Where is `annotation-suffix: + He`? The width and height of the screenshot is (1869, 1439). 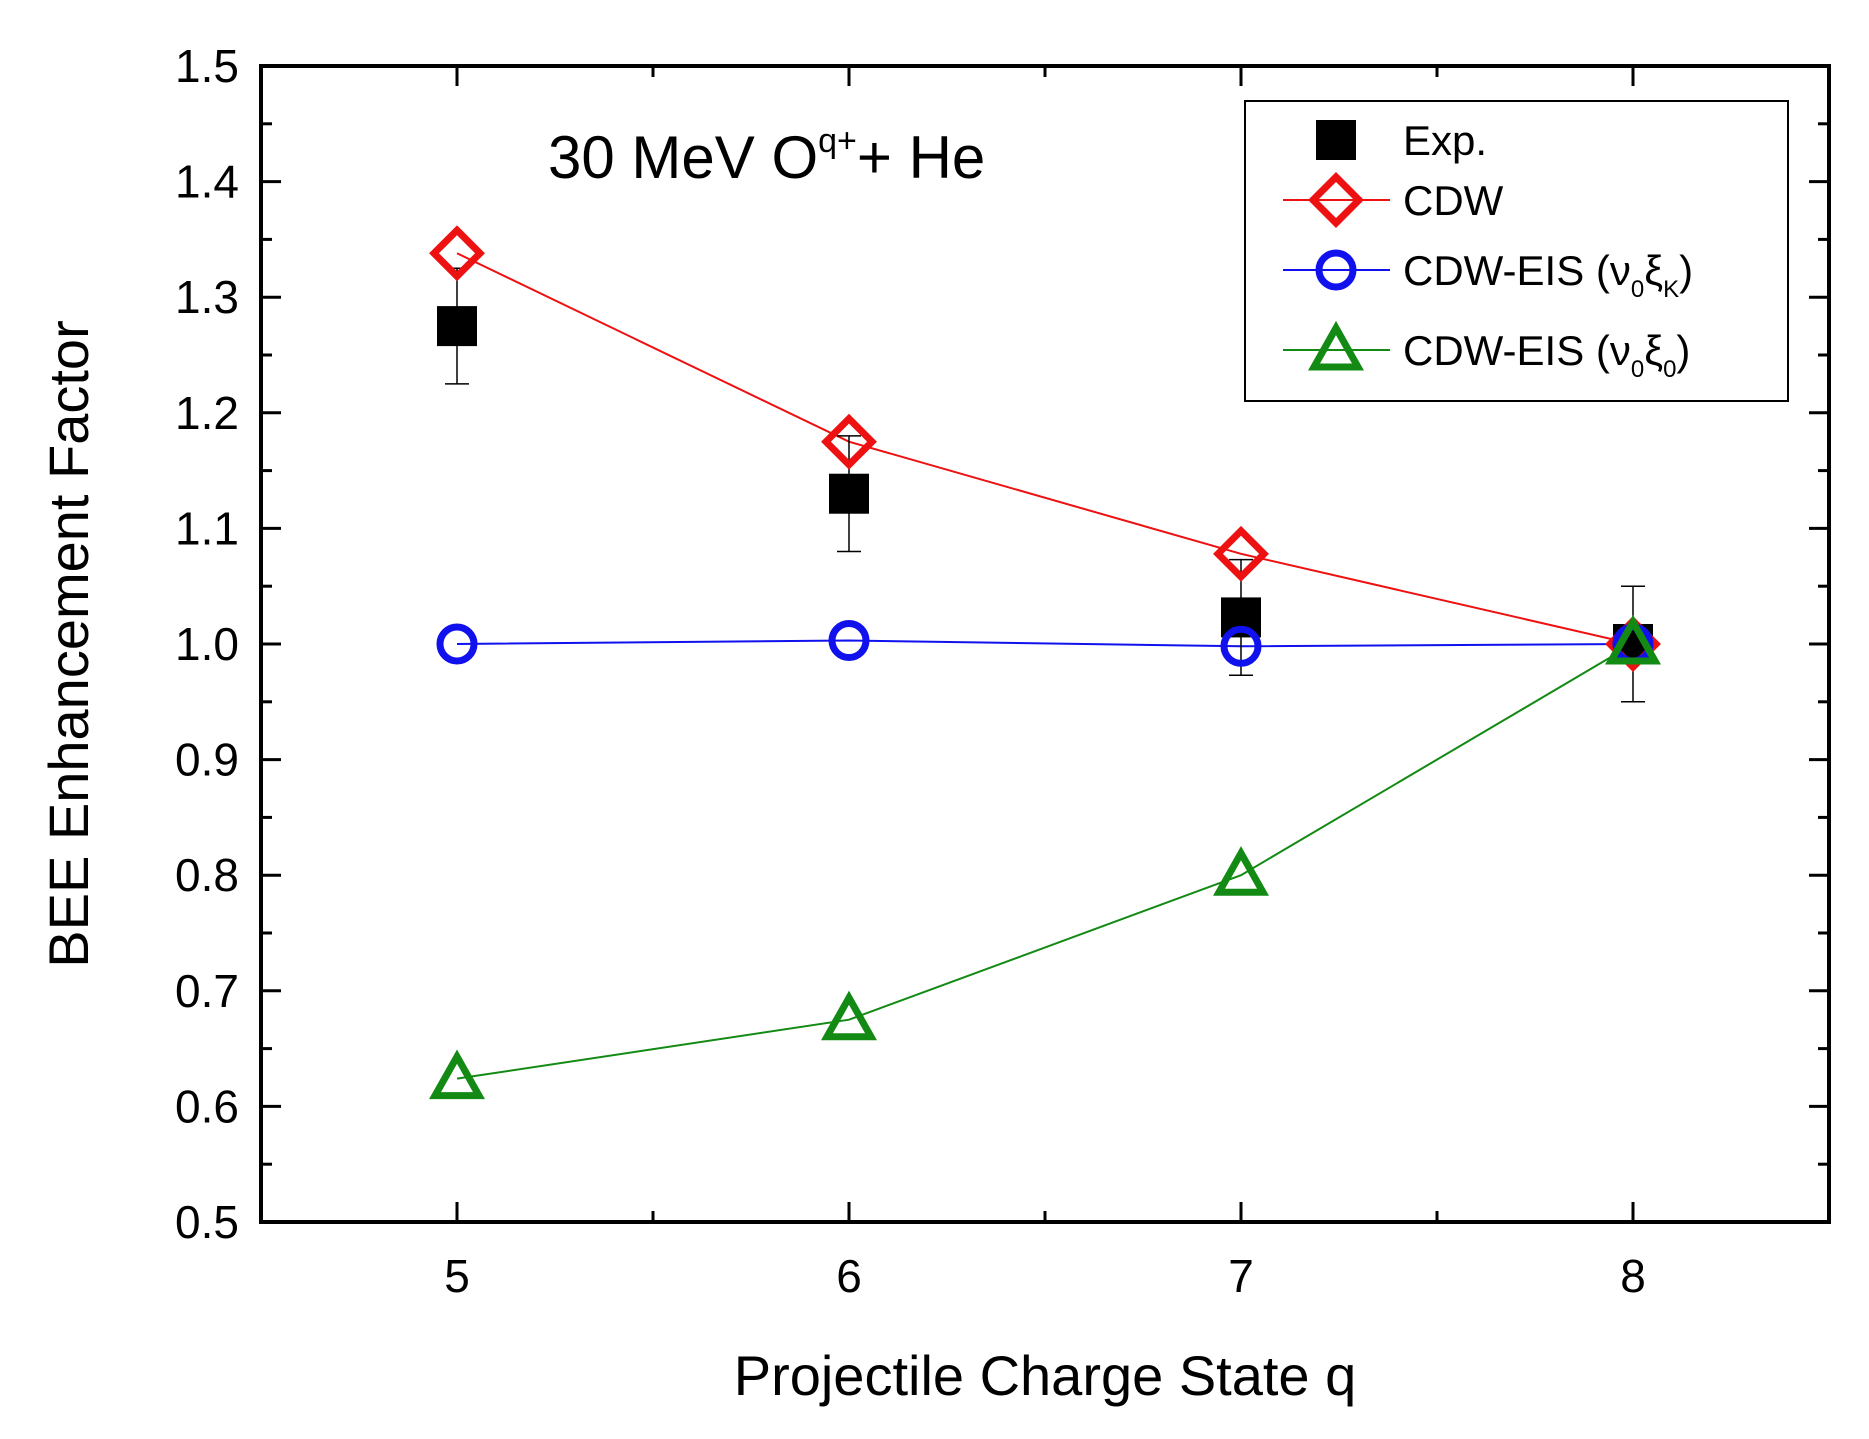
annotation-suffix: + He is located at coordinates (921, 157).